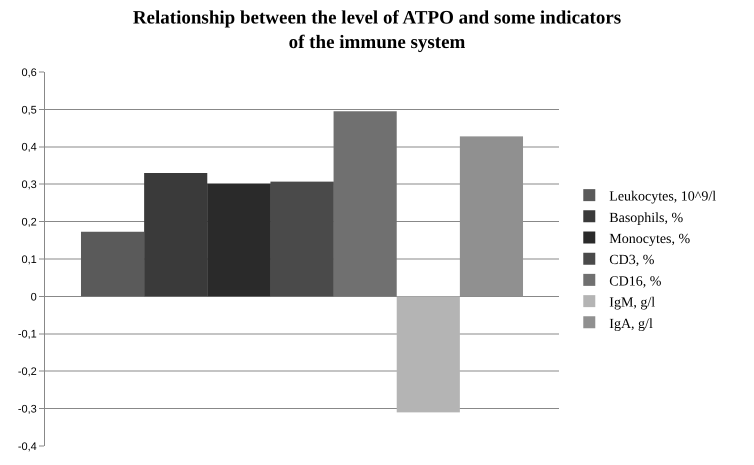 Image resolution: width=754 pixels, height=465 pixels. Describe the element at coordinates (662, 197) in the screenshot. I see `legend-label: Leukocytes, 10^9/l` at that location.